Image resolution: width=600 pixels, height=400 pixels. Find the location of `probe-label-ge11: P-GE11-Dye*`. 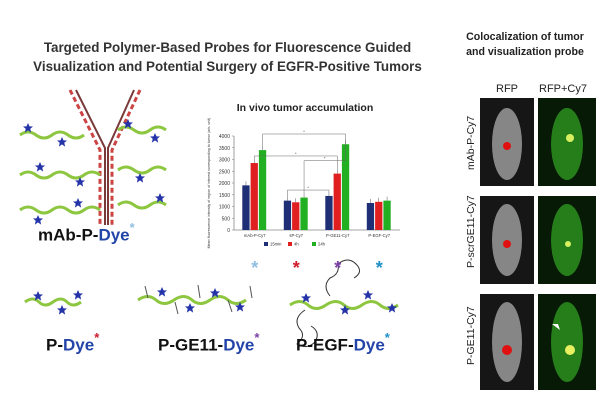

probe-label-ge11: P-GE11-Dye* is located at coordinates (209, 342).